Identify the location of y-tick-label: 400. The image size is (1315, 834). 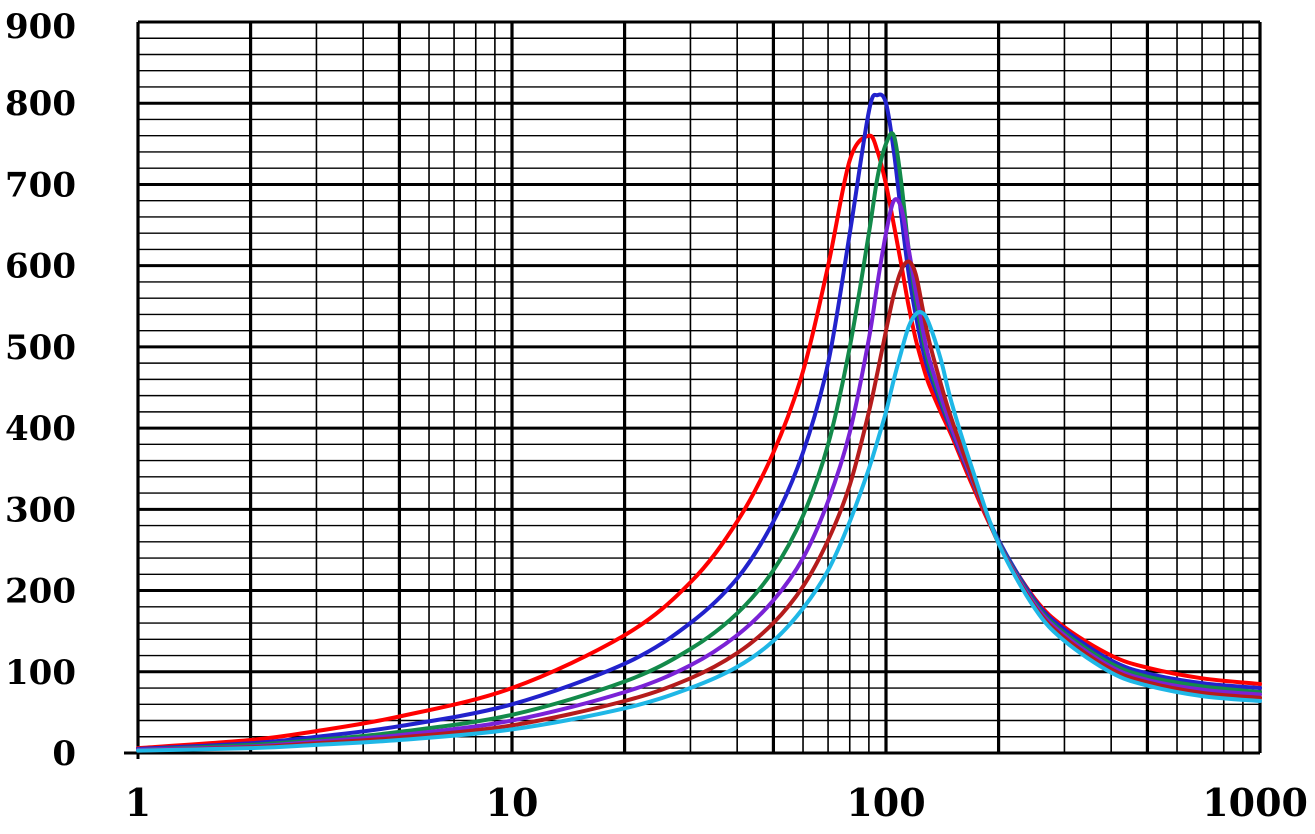
(40, 429).